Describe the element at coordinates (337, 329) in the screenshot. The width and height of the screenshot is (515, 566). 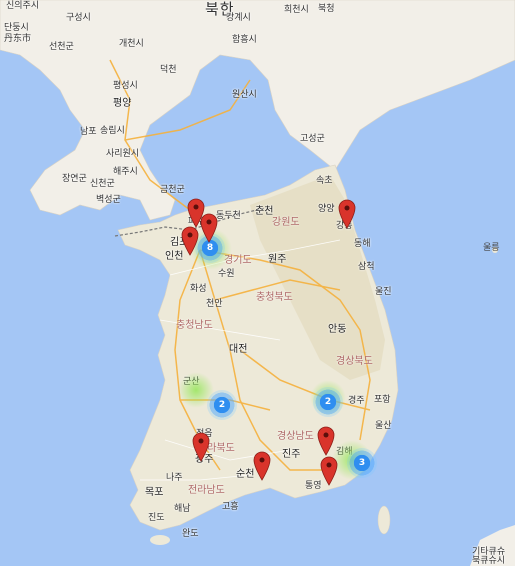
I see `place-label: 안동` at that location.